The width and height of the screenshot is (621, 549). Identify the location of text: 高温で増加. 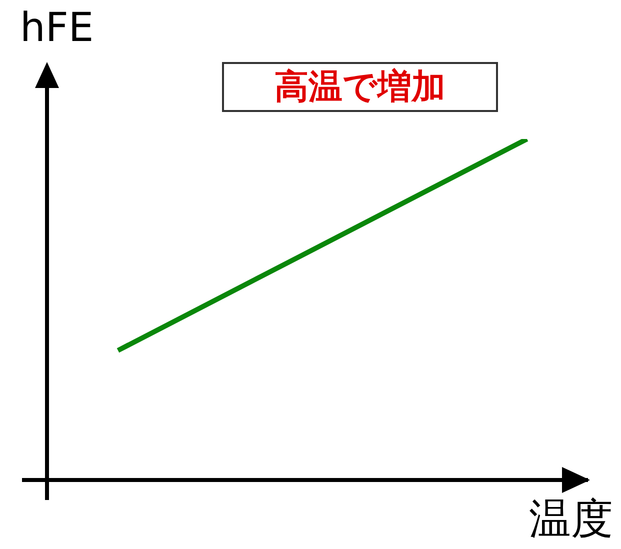
(360, 87).